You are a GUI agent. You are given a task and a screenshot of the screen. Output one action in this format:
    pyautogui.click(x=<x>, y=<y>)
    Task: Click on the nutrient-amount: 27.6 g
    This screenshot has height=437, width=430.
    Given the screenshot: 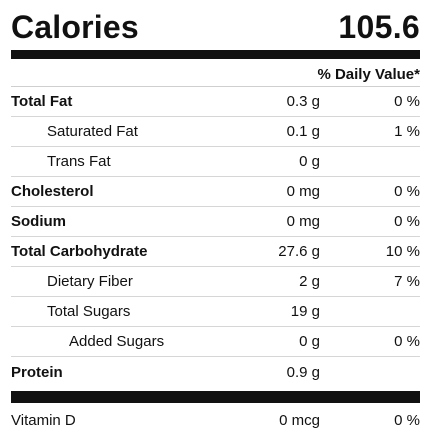 What is the action you would take?
    pyautogui.click(x=299, y=251)
    